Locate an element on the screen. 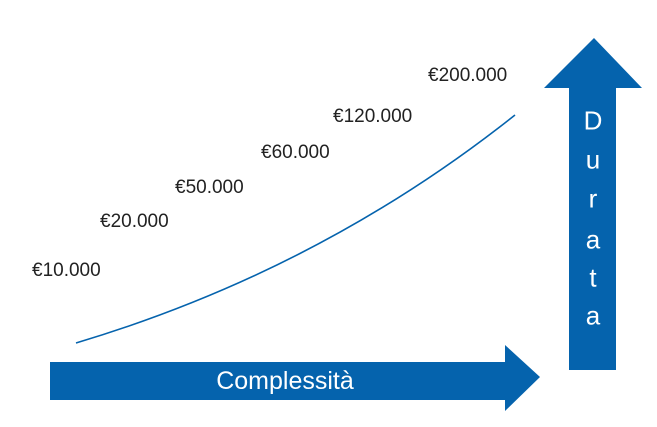 Image resolution: width=657 pixels, height=427 pixels. duration-letter: u is located at coordinates (593, 159).